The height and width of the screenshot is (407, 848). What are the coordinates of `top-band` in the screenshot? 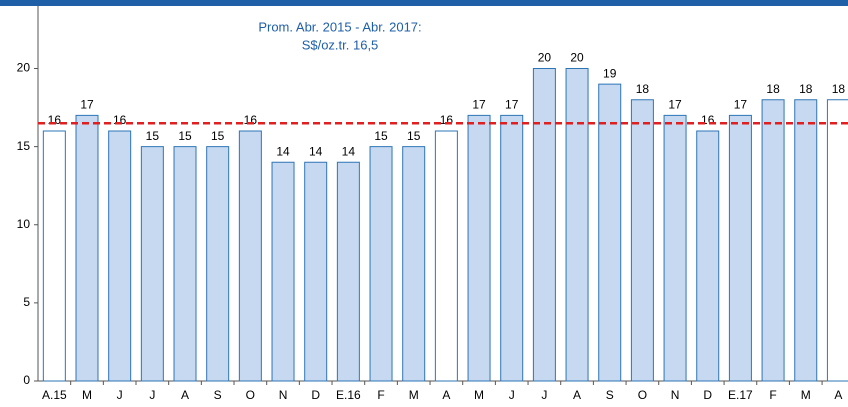 It's located at (424, 3).